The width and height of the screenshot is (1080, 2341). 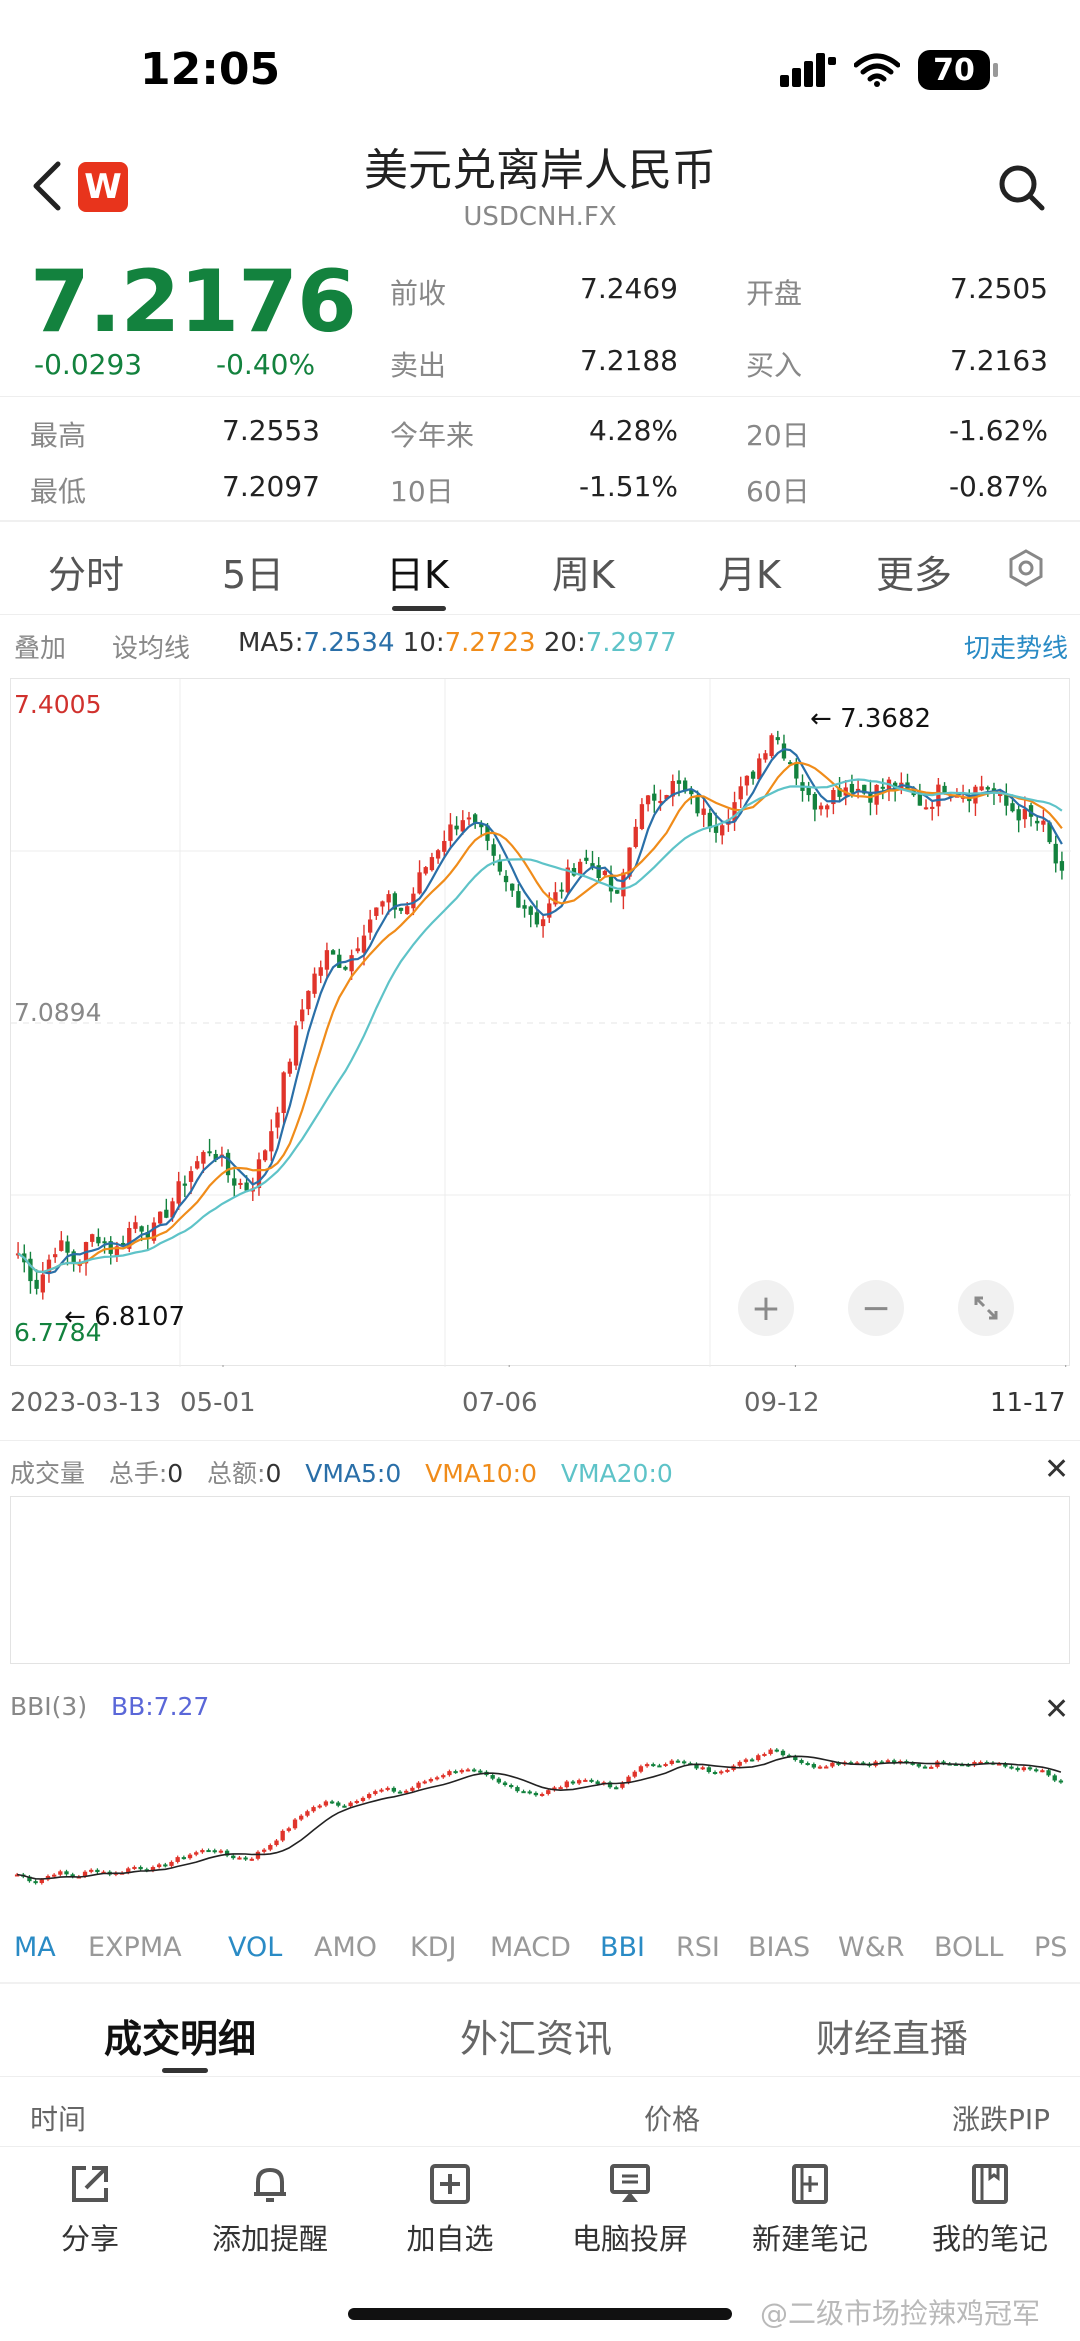 I want to click on fullscreen-icon, so click(x=986, y=1308).